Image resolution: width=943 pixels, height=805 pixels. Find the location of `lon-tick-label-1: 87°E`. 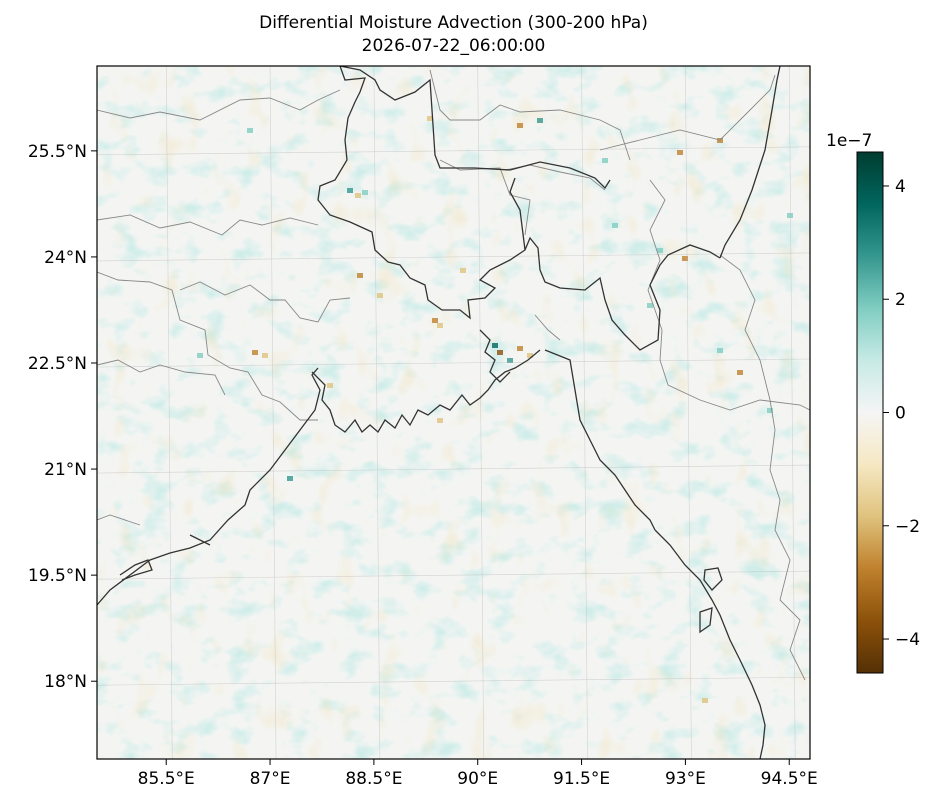

lon-tick-label-1: 87°E is located at coordinates (270, 779).